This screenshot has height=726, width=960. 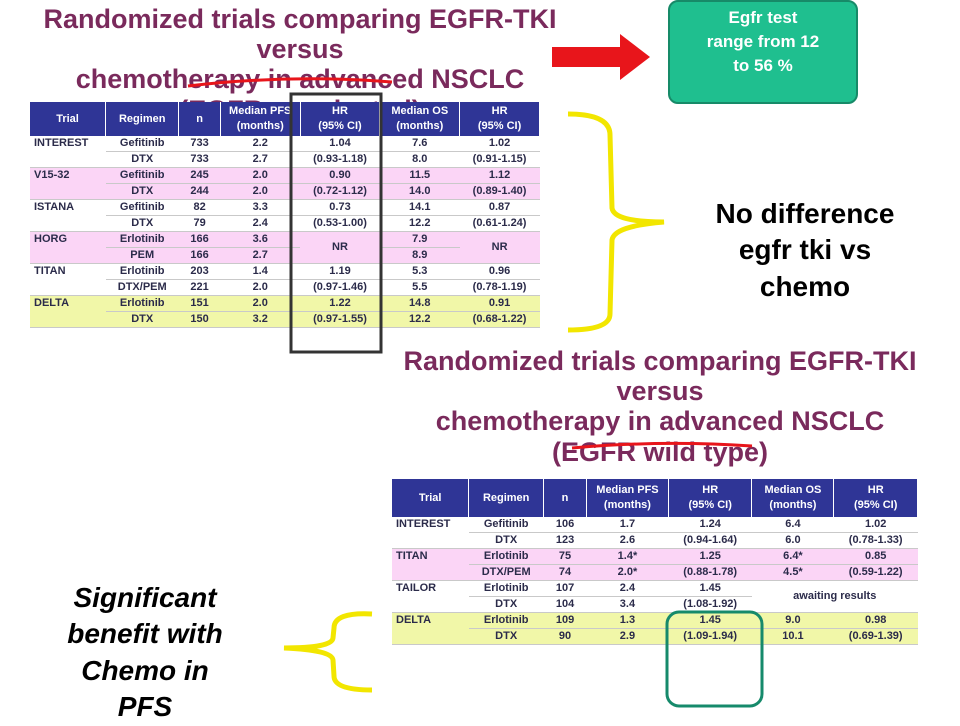 I want to click on trial-name: INTEREST, so click(x=430, y=533).